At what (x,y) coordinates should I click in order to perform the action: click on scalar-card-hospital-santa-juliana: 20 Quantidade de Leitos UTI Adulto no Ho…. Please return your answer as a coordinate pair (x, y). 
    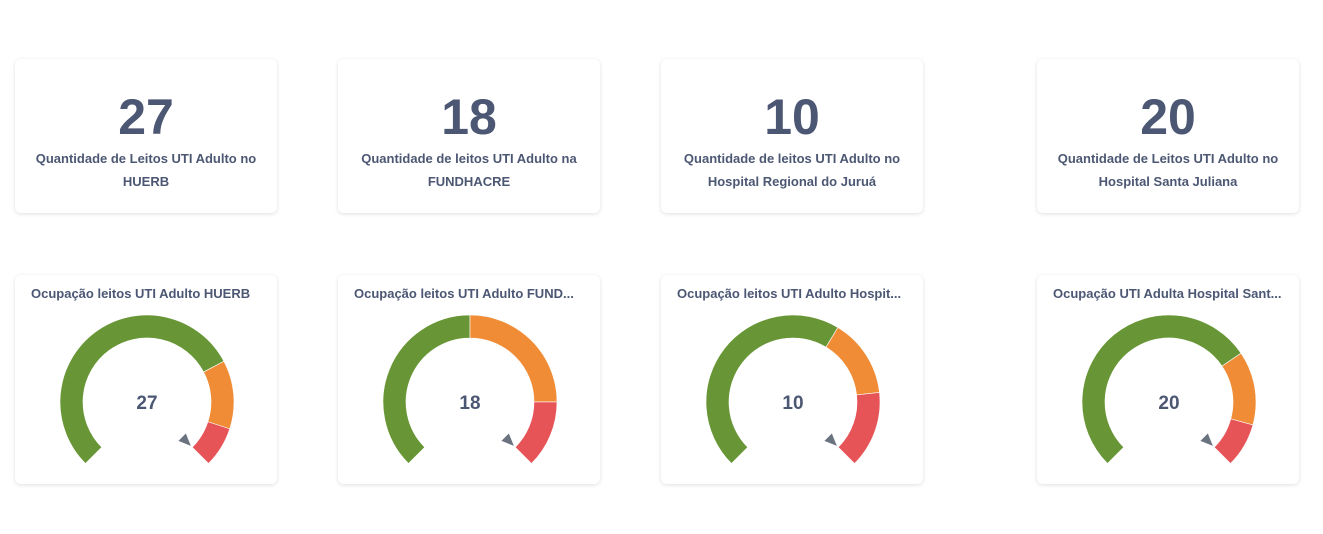
    Looking at the image, I should click on (1168, 136).